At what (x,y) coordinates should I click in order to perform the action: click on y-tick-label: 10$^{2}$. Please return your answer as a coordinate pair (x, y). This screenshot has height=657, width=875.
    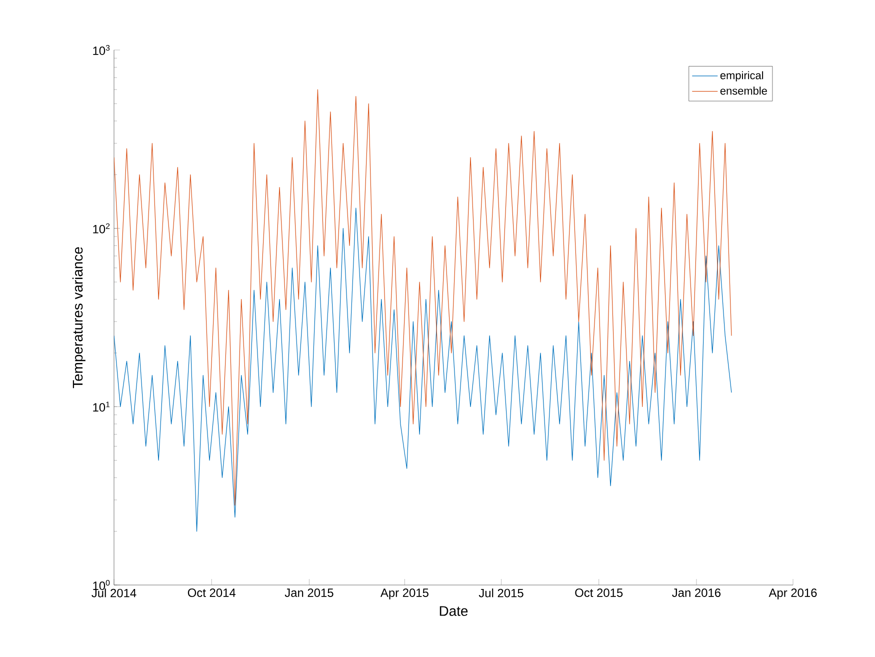
    Looking at the image, I should click on (101, 228).